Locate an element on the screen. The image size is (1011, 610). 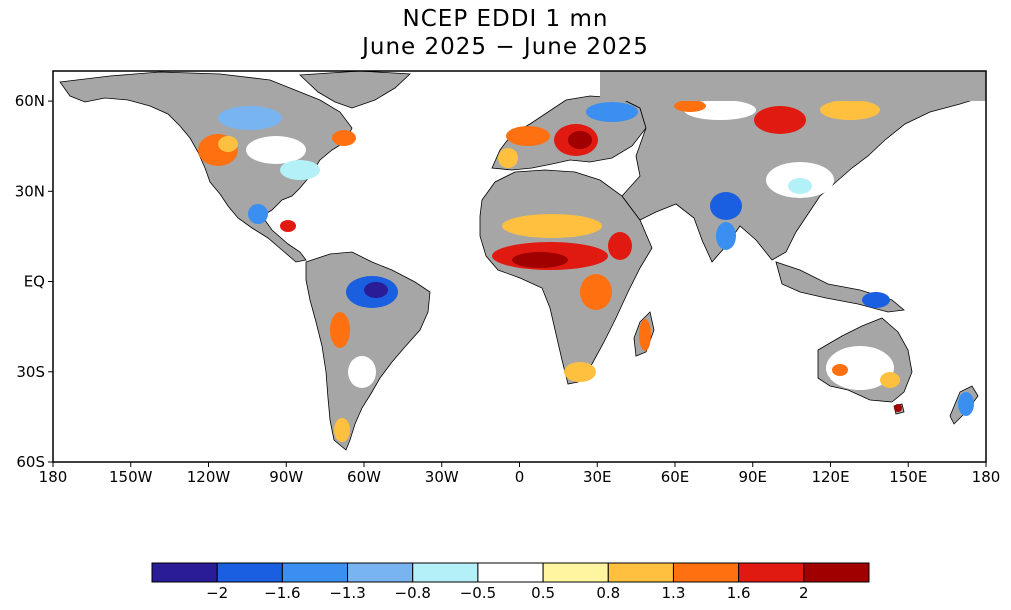
drying-patch-western-europe is located at coordinates (528, 136).